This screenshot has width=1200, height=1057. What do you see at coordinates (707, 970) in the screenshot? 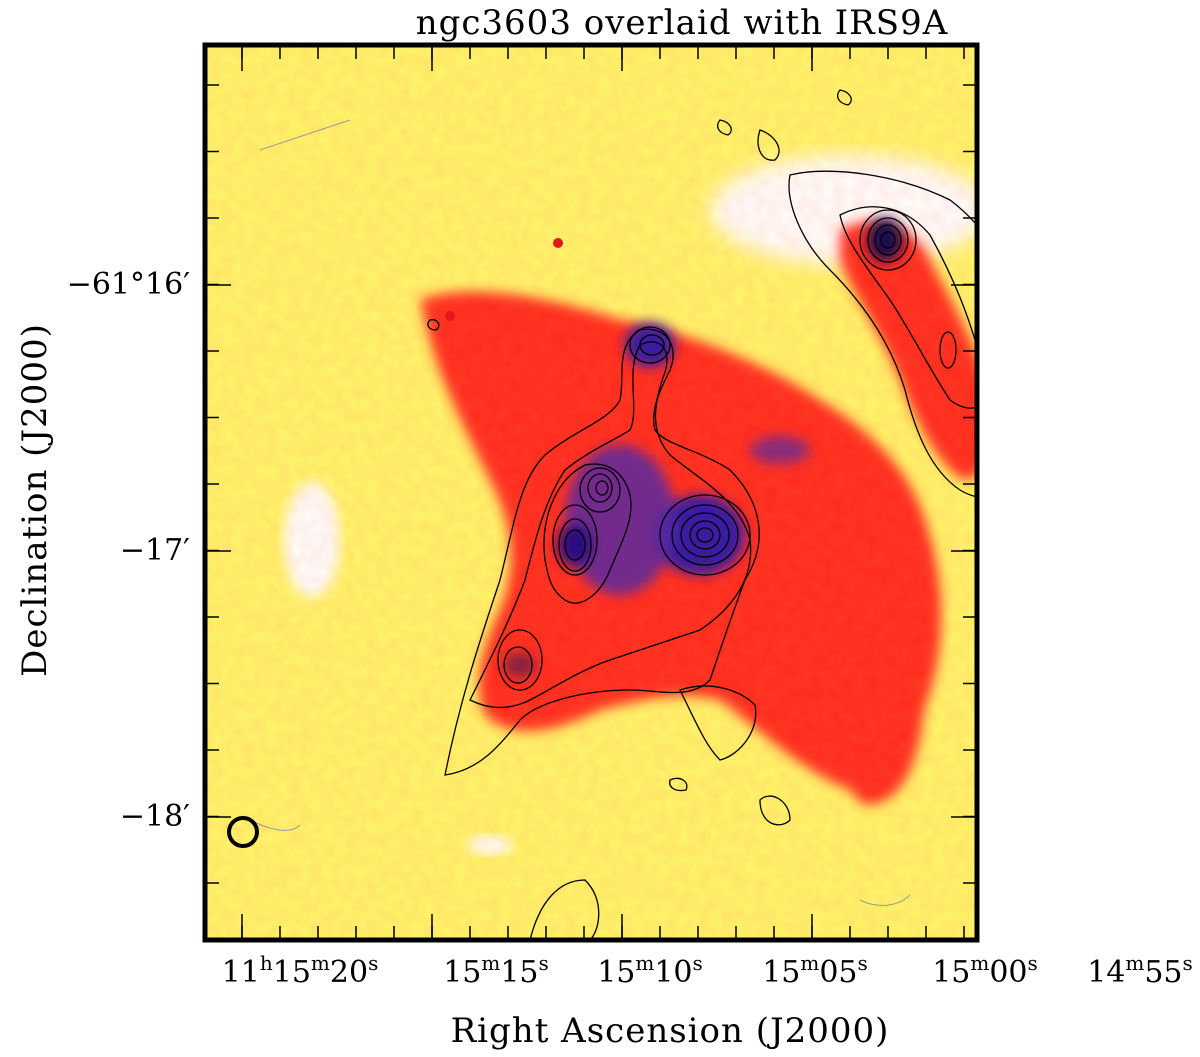
I see `x-axis-tick-labels: 11h15m20s 15m15s 15m10s 15m05s 15m00s 14m55s` at bounding box center [707, 970].